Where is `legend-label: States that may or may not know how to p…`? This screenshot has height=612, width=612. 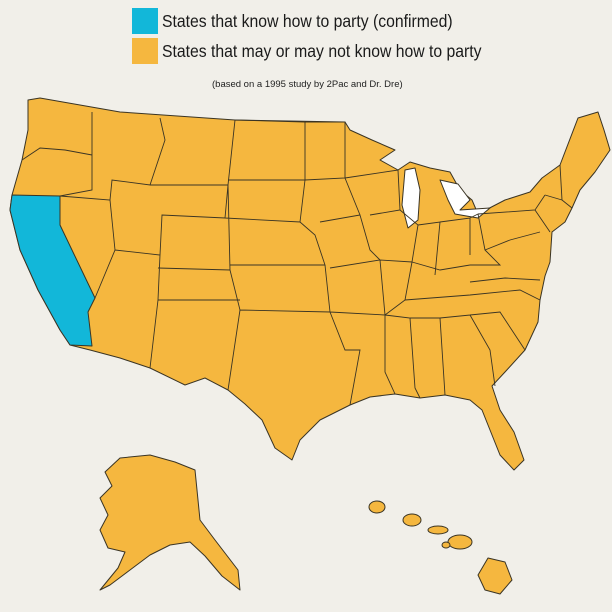 legend-label: States that may or may not know how to p… is located at coordinates (322, 50).